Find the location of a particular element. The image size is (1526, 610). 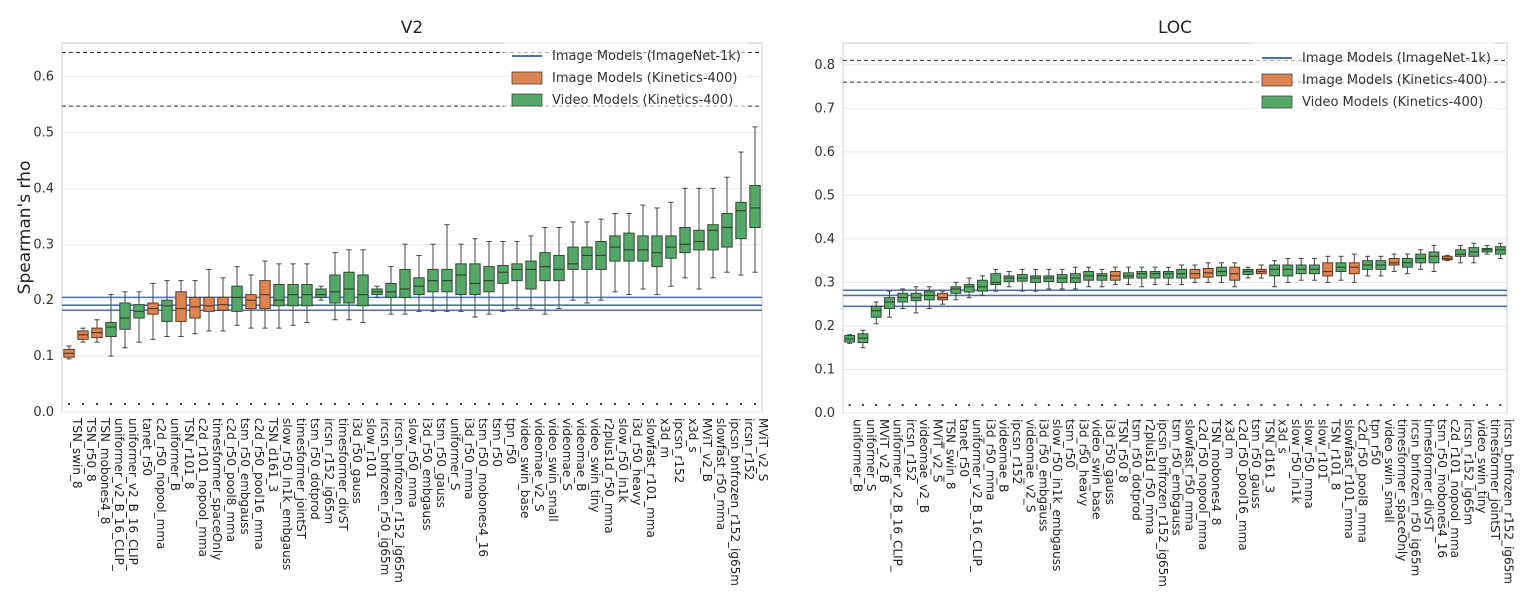

loc-xtick-label: tsm_r50_mobones4_16 is located at coordinates (1442, 488).